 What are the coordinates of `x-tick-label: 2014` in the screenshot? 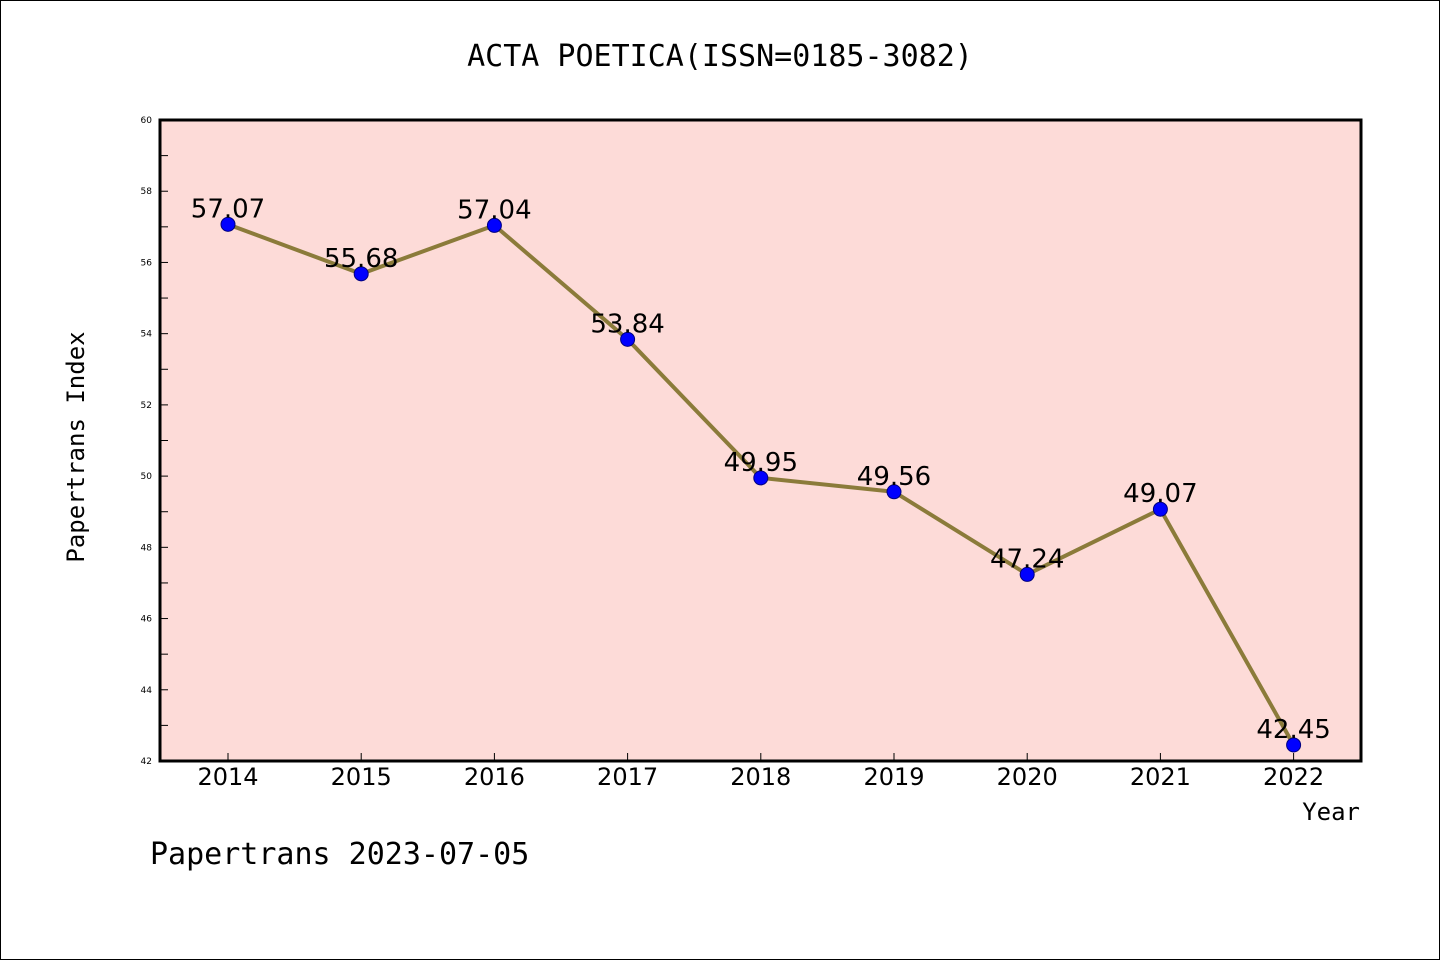 It's located at (227, 777).